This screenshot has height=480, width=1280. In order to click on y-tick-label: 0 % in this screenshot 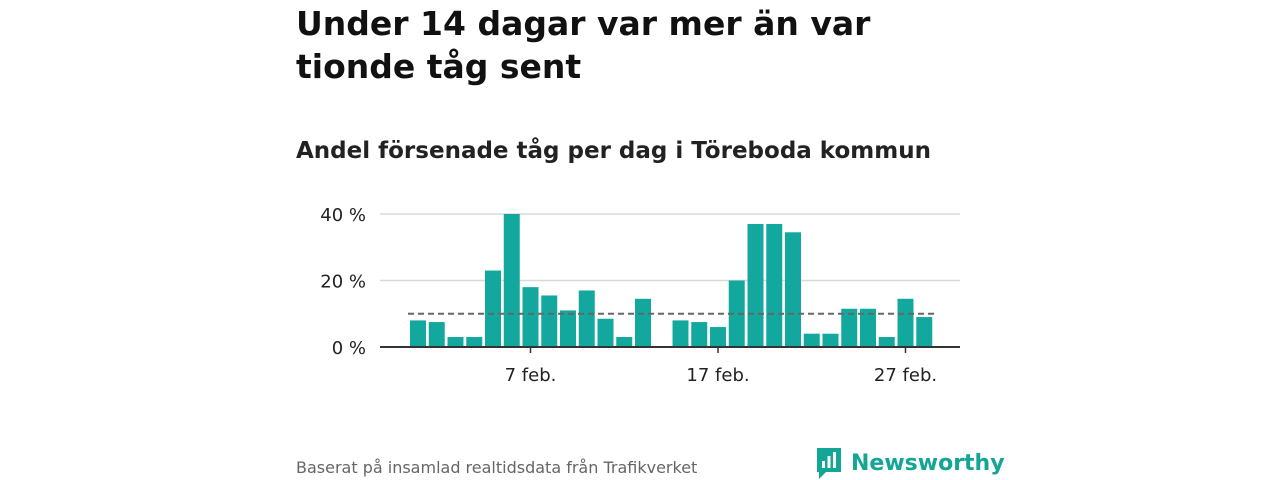, I will do `click(349, 348)`.